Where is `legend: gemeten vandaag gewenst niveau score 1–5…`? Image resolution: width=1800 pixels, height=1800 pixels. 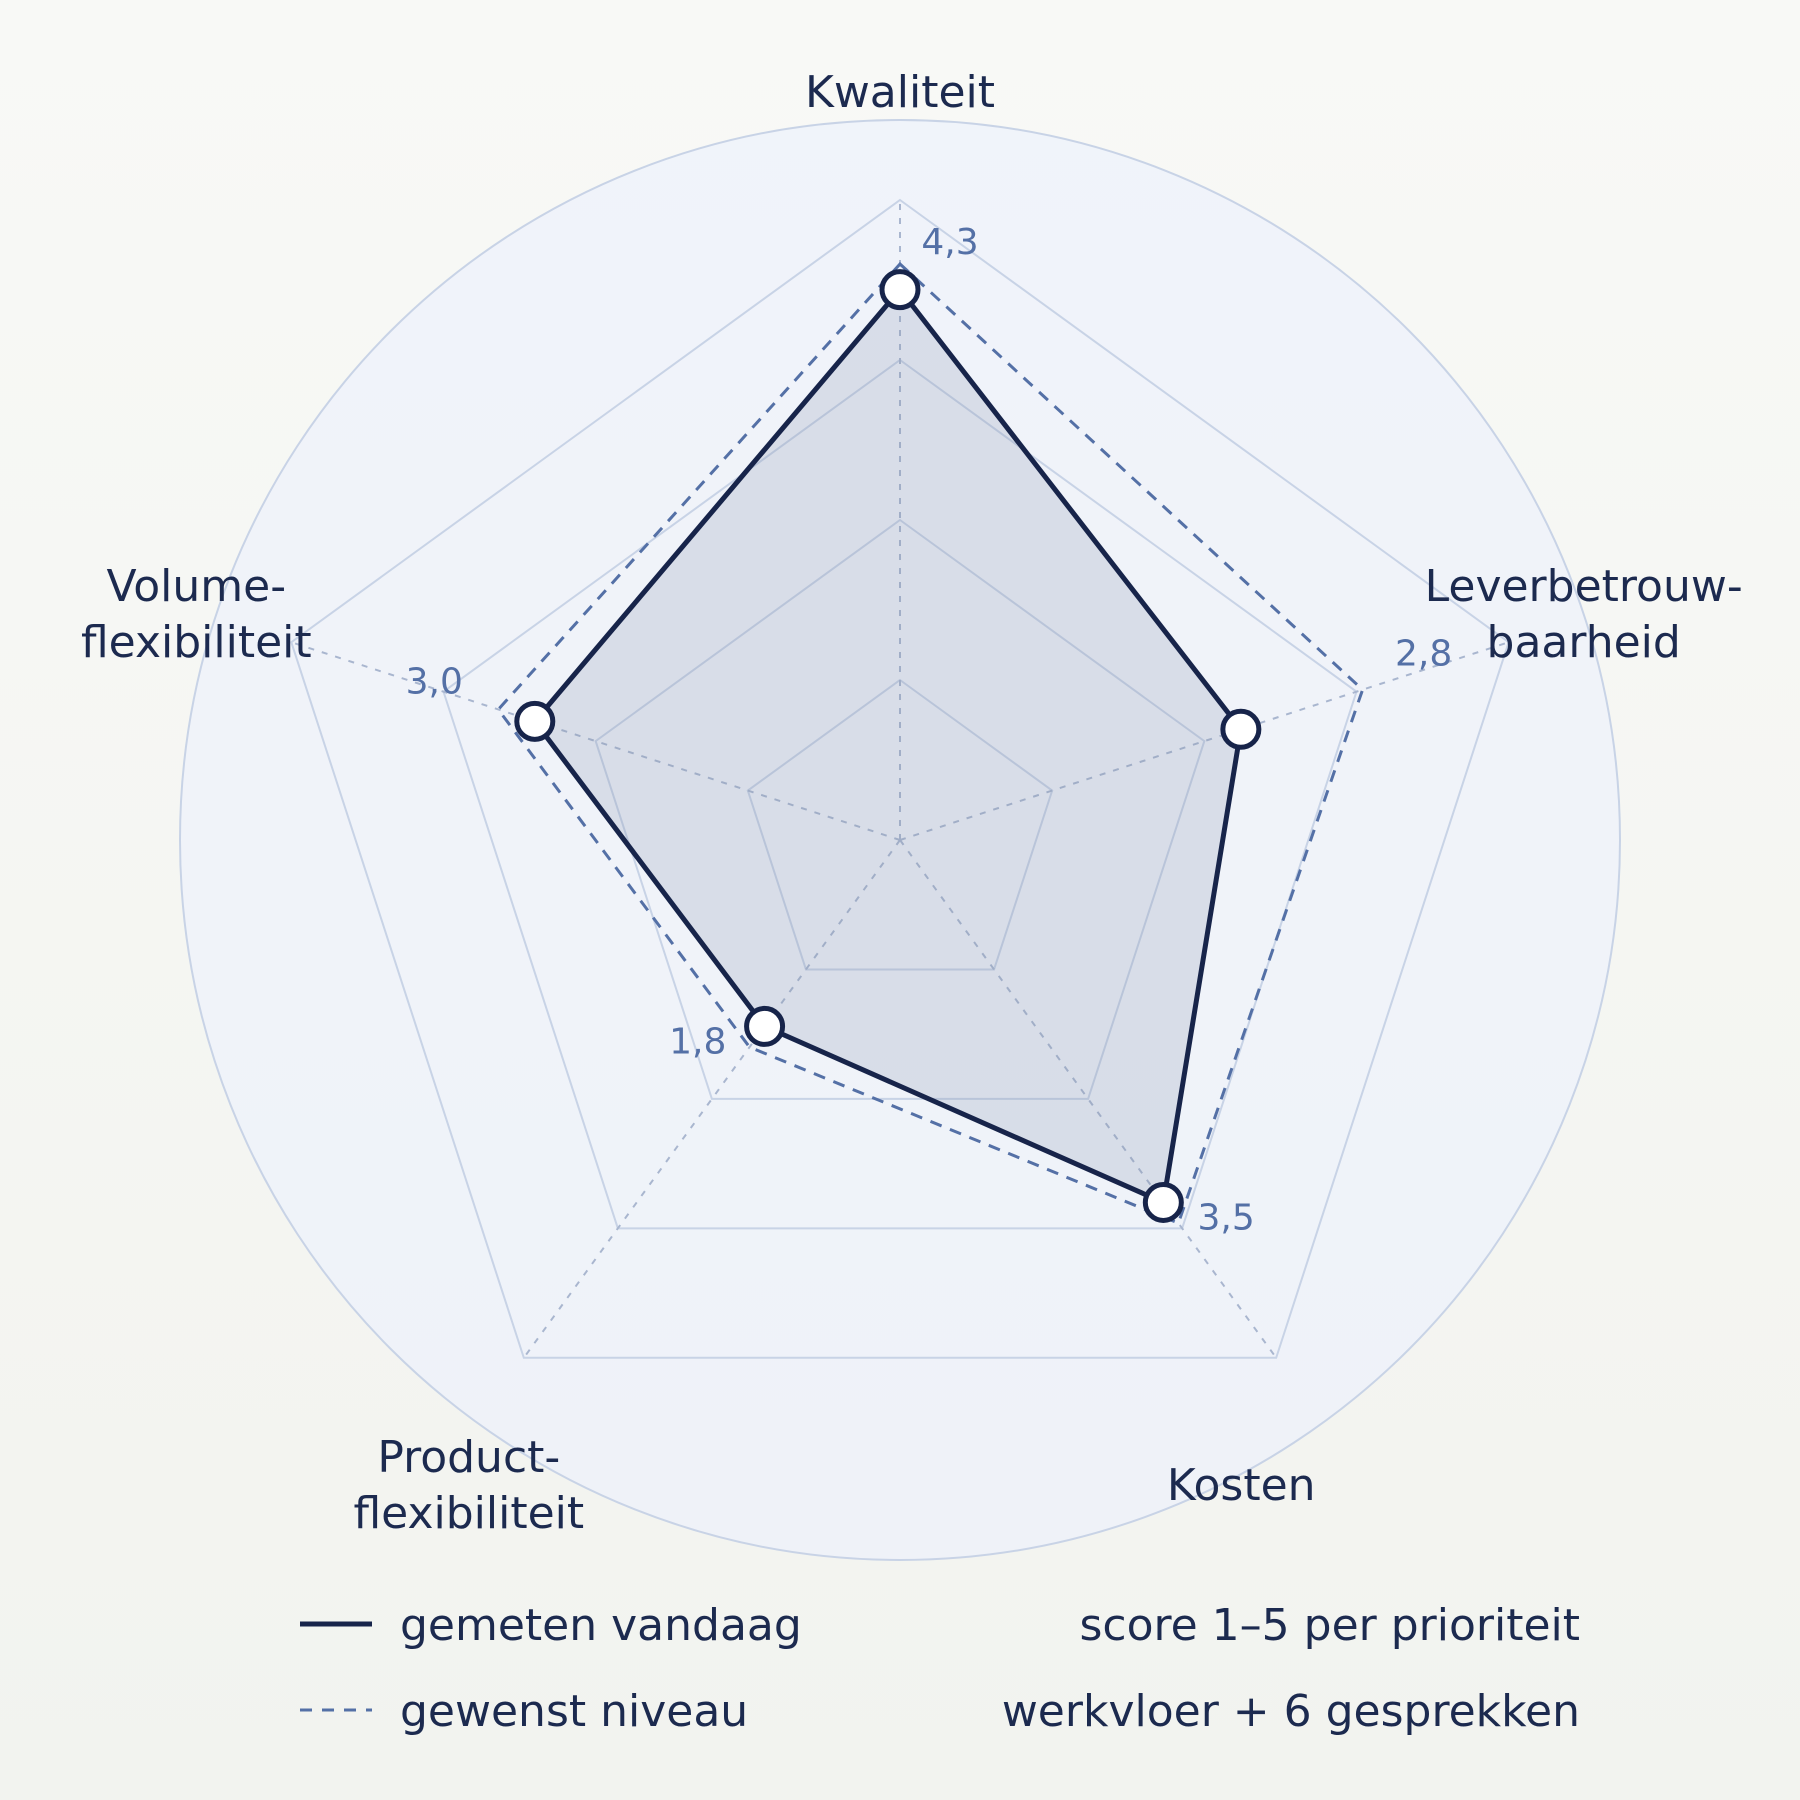
legend: gemeten vandaag gewenst niveau score 1–5… is located at coordinates (940, 1668).